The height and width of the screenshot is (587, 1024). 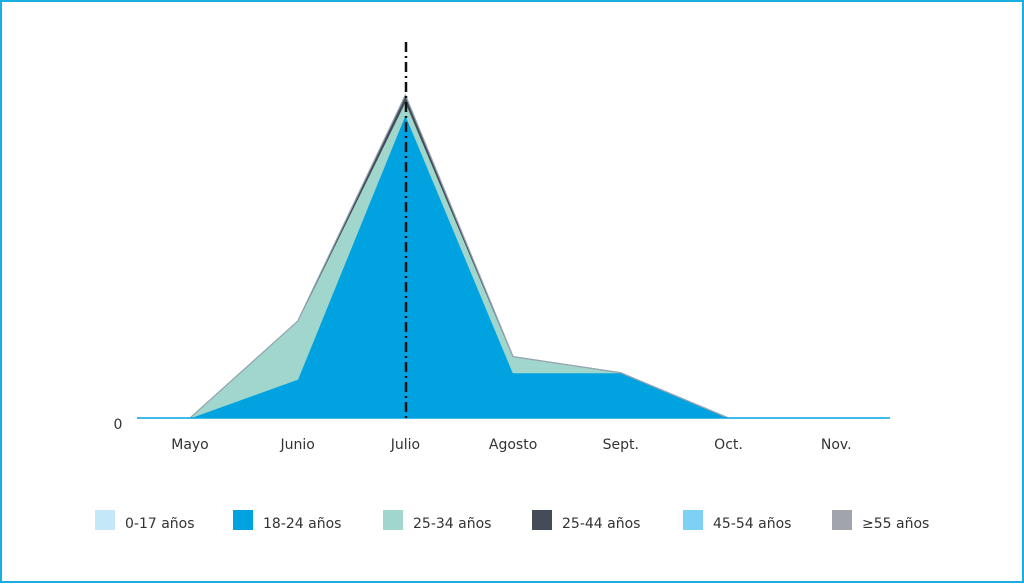 I want to click on legend-label: 0-17 años, so click(x=160, y=524).